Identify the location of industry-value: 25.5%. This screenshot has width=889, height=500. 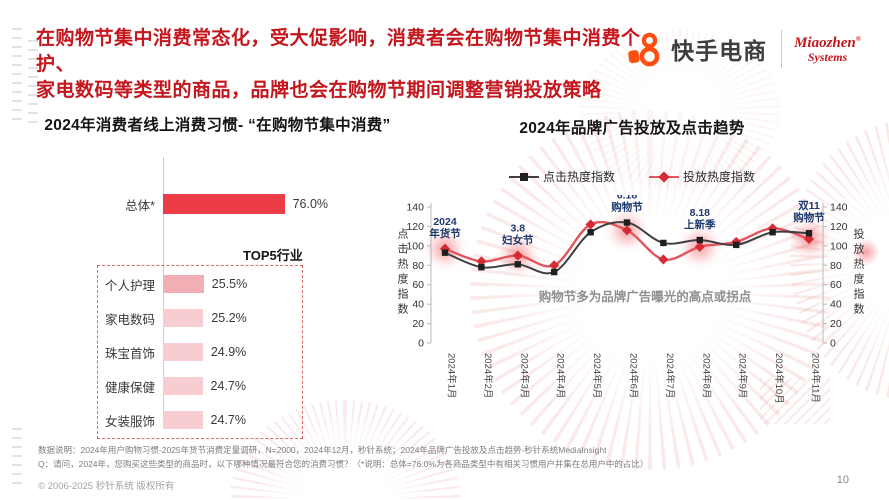
(229, 284).